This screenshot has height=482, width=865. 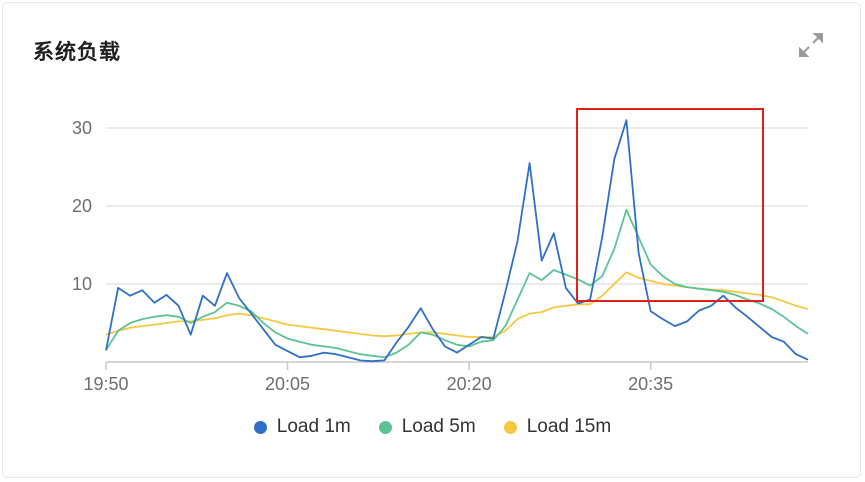 I want to click on legend-label-load-15m: Load 15m, so click(x=569, y=426).